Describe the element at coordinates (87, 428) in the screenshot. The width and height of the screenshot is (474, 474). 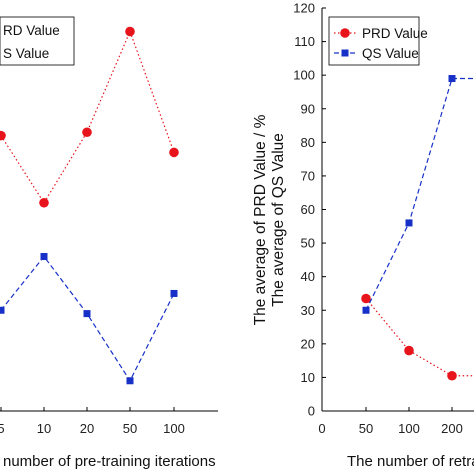
I see `left-x-tick-label: 20` at that location.